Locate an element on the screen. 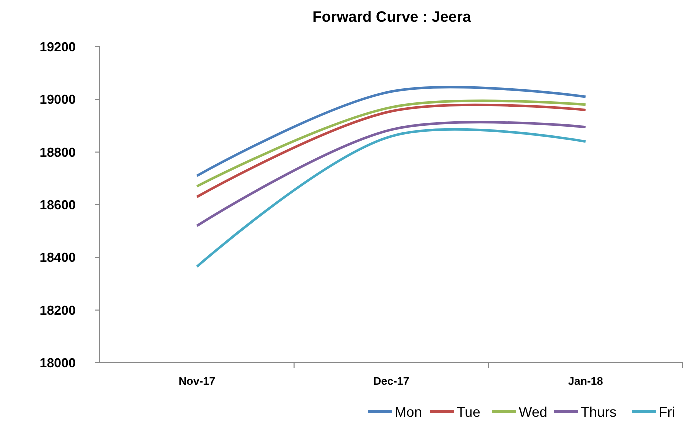 This screenshot has height=425, width=683. y-tick-label: 19000 is located at coordinates (58, 100).